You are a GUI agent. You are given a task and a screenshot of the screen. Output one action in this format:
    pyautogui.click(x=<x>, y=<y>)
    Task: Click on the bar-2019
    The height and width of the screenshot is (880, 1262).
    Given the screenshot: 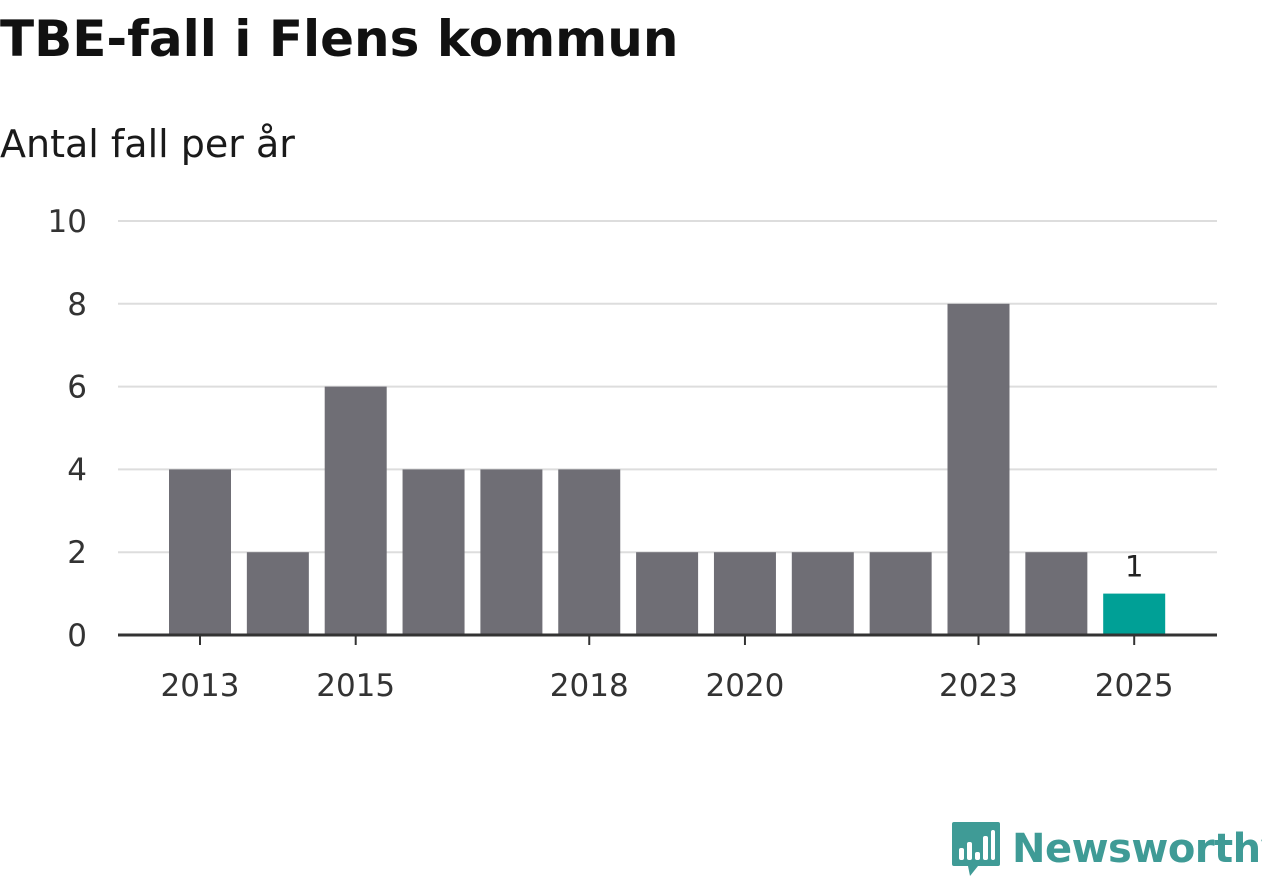 What is the action you would take?
    pyautogui.click(x=667, y=593)
    